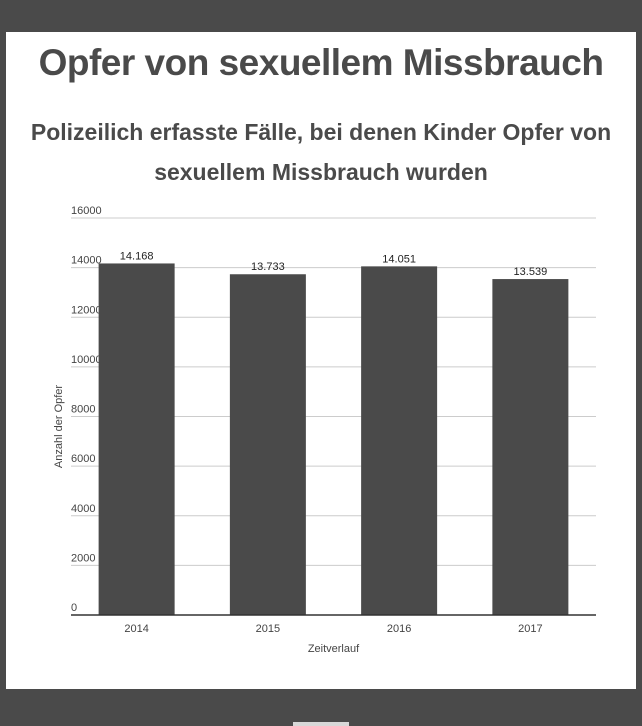 The width and height of the screenshot is (642, 726). Describe the element at coordinates (321, 724) in the screenshot. I see `bottom-tab-indicator` at that location.